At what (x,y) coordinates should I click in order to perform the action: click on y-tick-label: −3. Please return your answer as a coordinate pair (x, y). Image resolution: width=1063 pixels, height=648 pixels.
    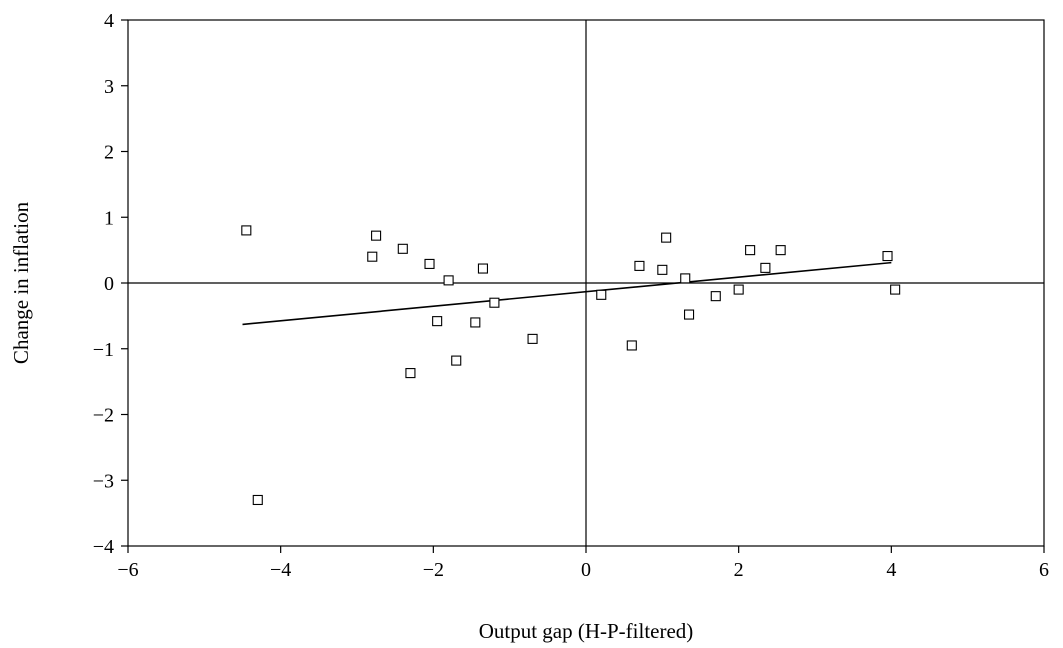
    Looking at the image, I should click on (103, 481).